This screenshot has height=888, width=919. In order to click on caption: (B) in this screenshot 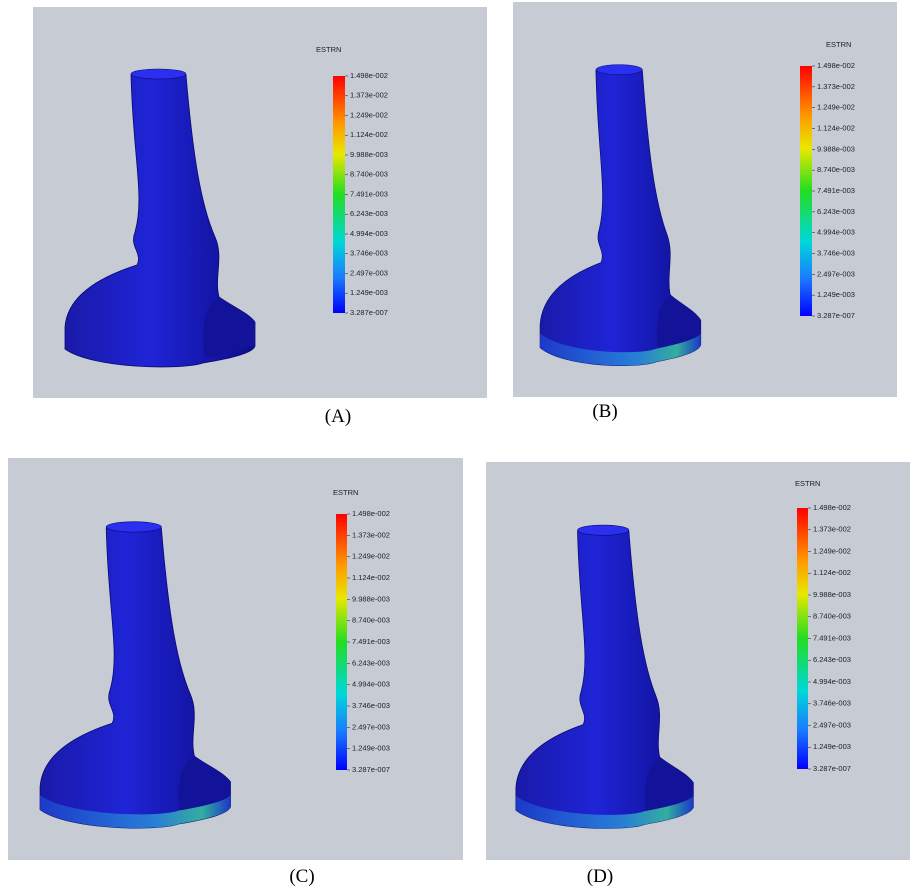, I will do `click(604, 411)`.